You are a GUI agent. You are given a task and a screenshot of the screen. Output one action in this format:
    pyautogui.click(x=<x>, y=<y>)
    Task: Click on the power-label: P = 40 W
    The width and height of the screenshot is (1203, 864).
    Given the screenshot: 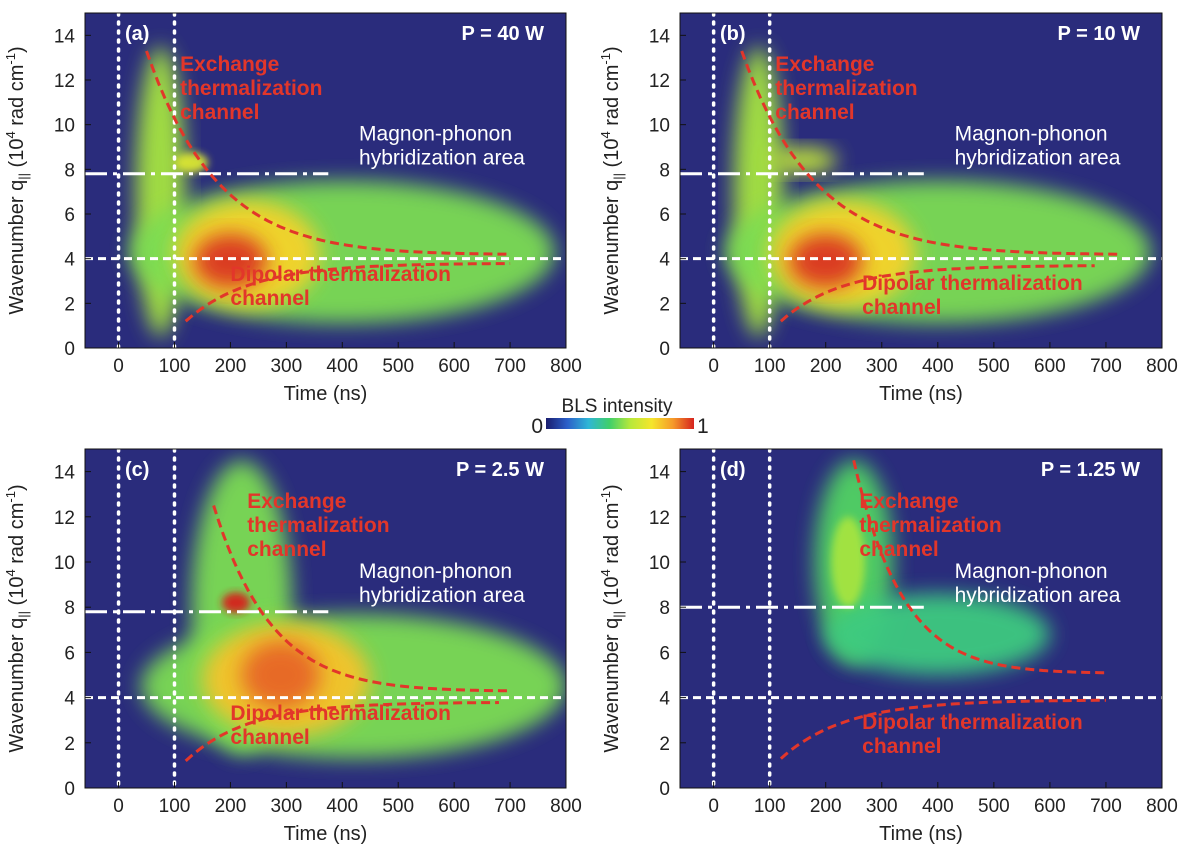 What is the action you would take?
    pyautogui.click(x=503, y=34)
    